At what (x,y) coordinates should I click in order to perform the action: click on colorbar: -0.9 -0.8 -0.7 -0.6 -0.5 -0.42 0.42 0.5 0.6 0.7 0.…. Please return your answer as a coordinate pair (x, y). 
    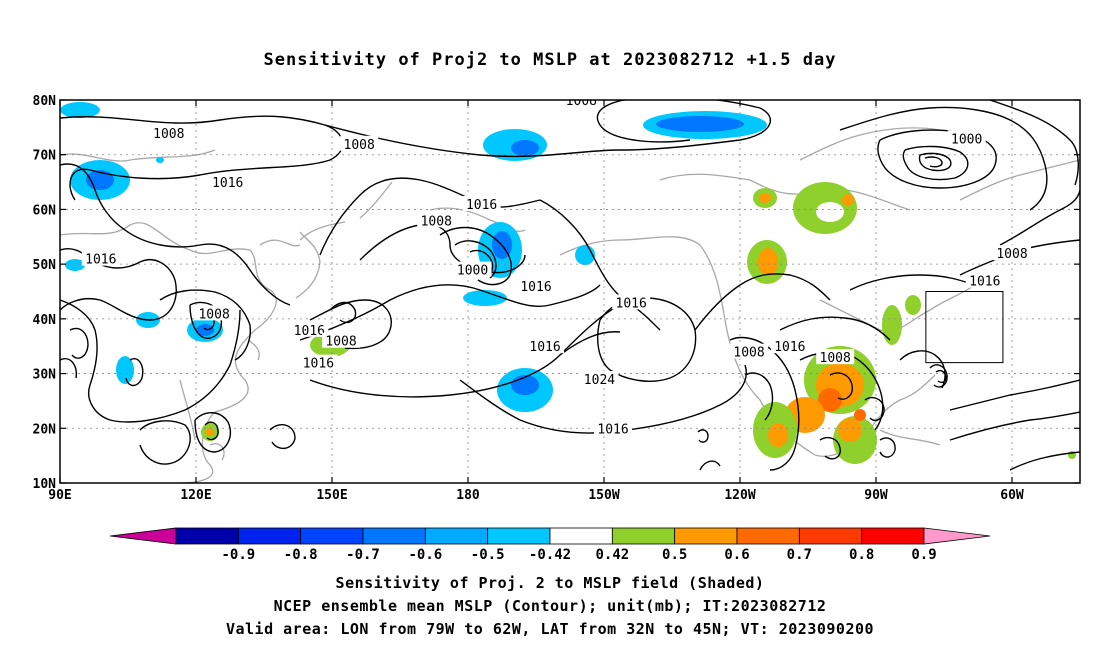
    Looking at the image, I should click on (550, 545).